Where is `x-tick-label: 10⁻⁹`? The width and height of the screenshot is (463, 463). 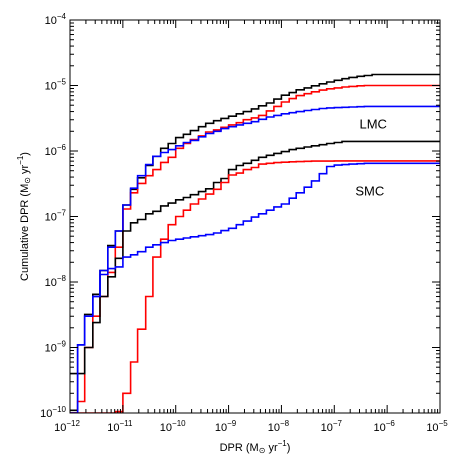
x-tick-label: 10⁻⁹ is located at coordinates (226, 426).